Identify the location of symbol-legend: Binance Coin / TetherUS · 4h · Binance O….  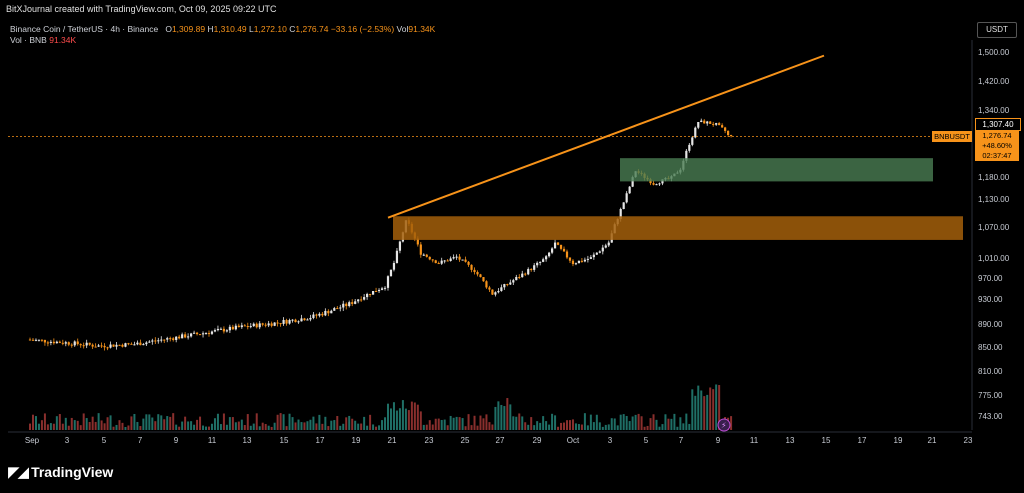
(222, 29).